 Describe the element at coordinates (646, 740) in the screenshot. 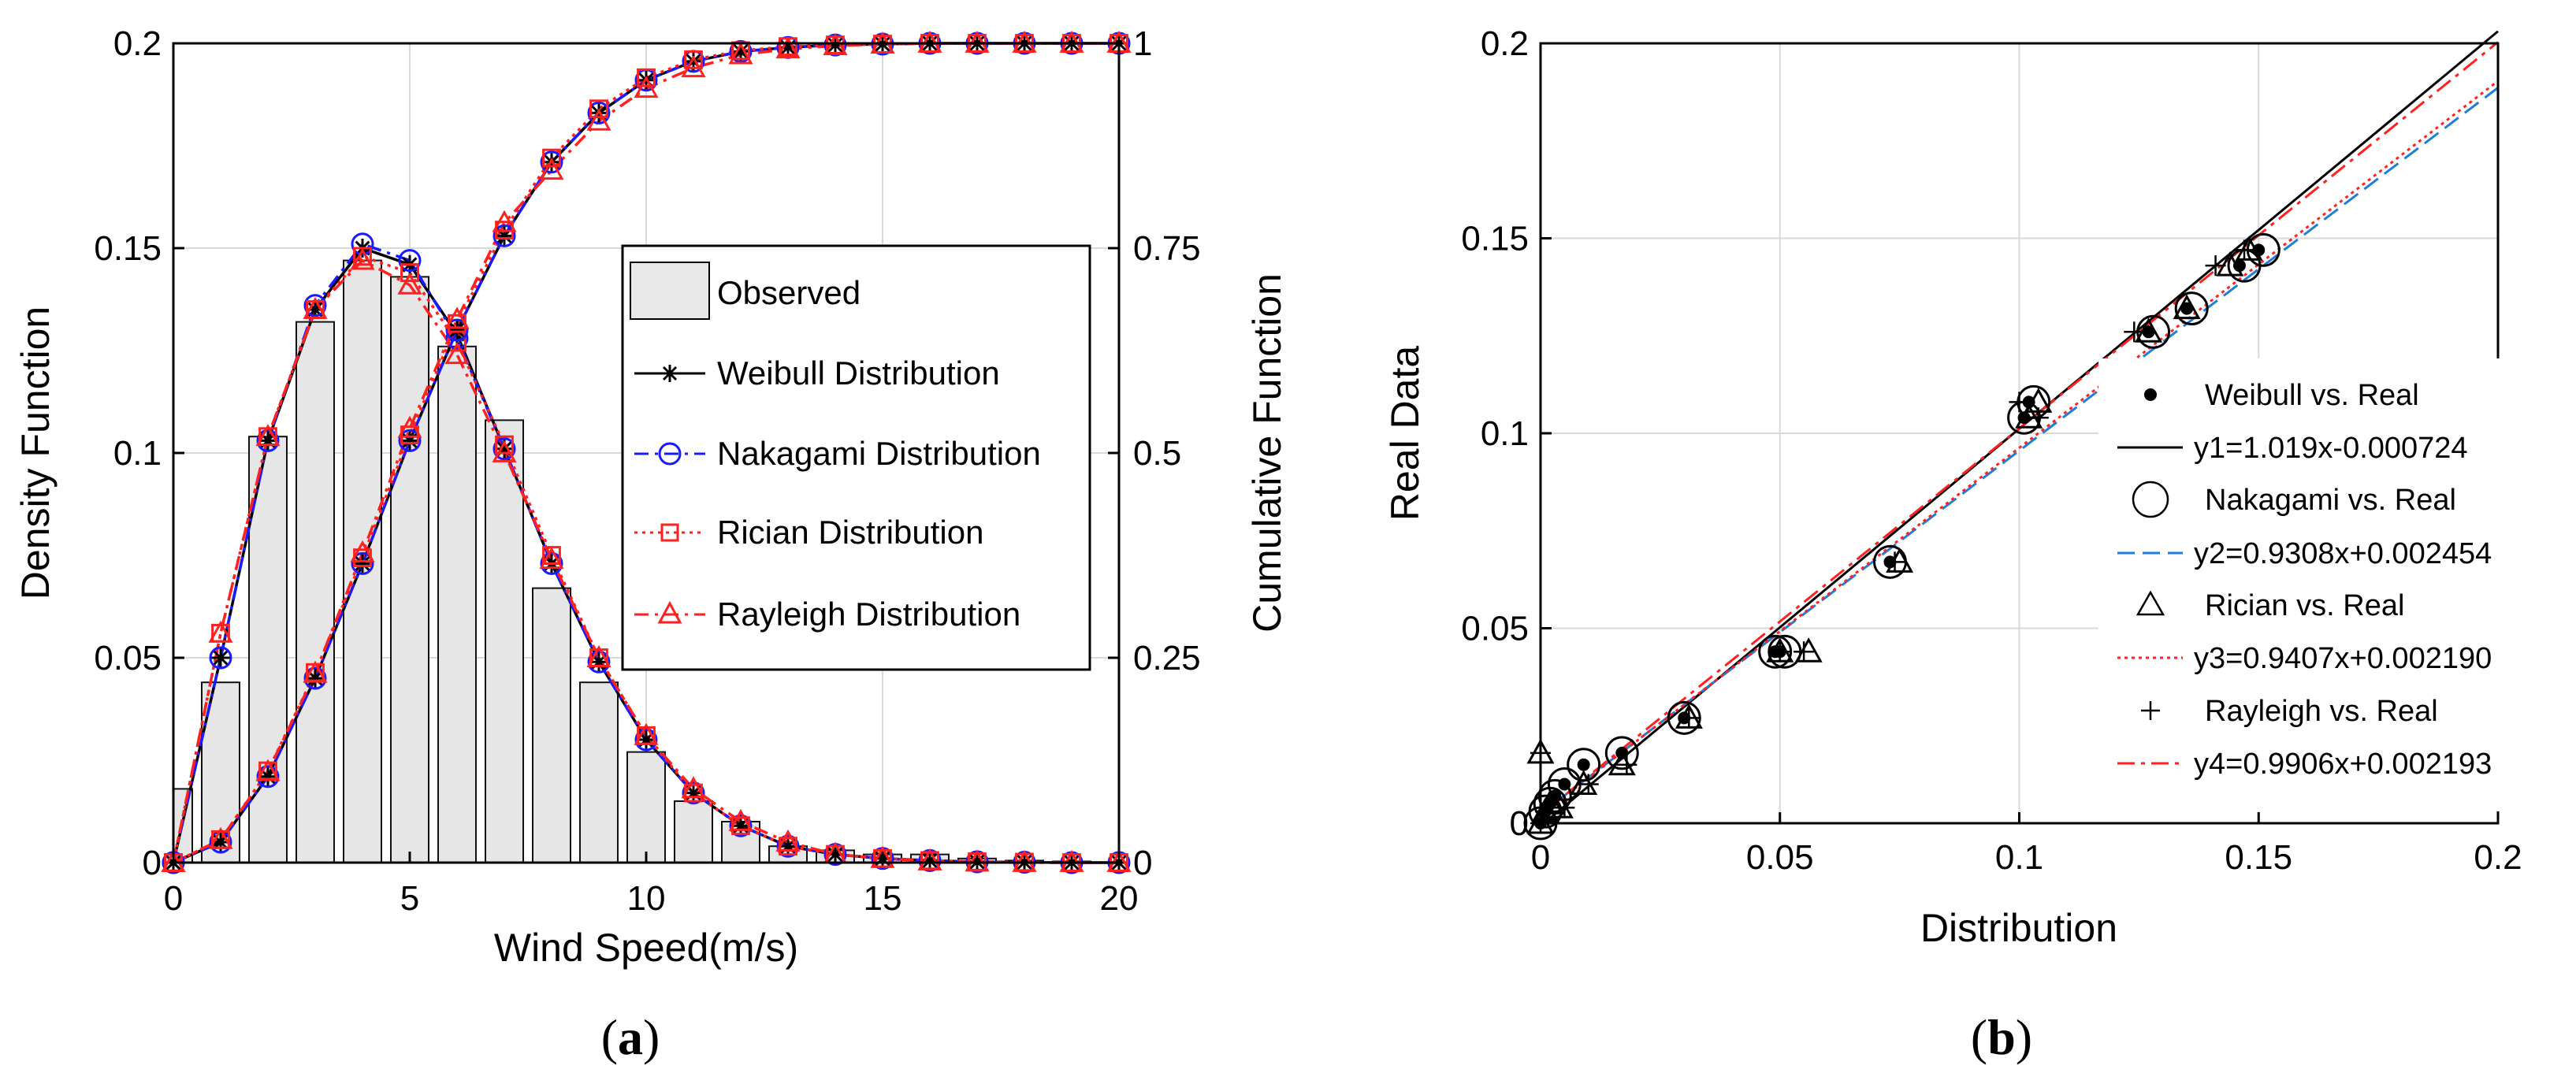

I see `a-pdf-1-point-10-shape` at that location.